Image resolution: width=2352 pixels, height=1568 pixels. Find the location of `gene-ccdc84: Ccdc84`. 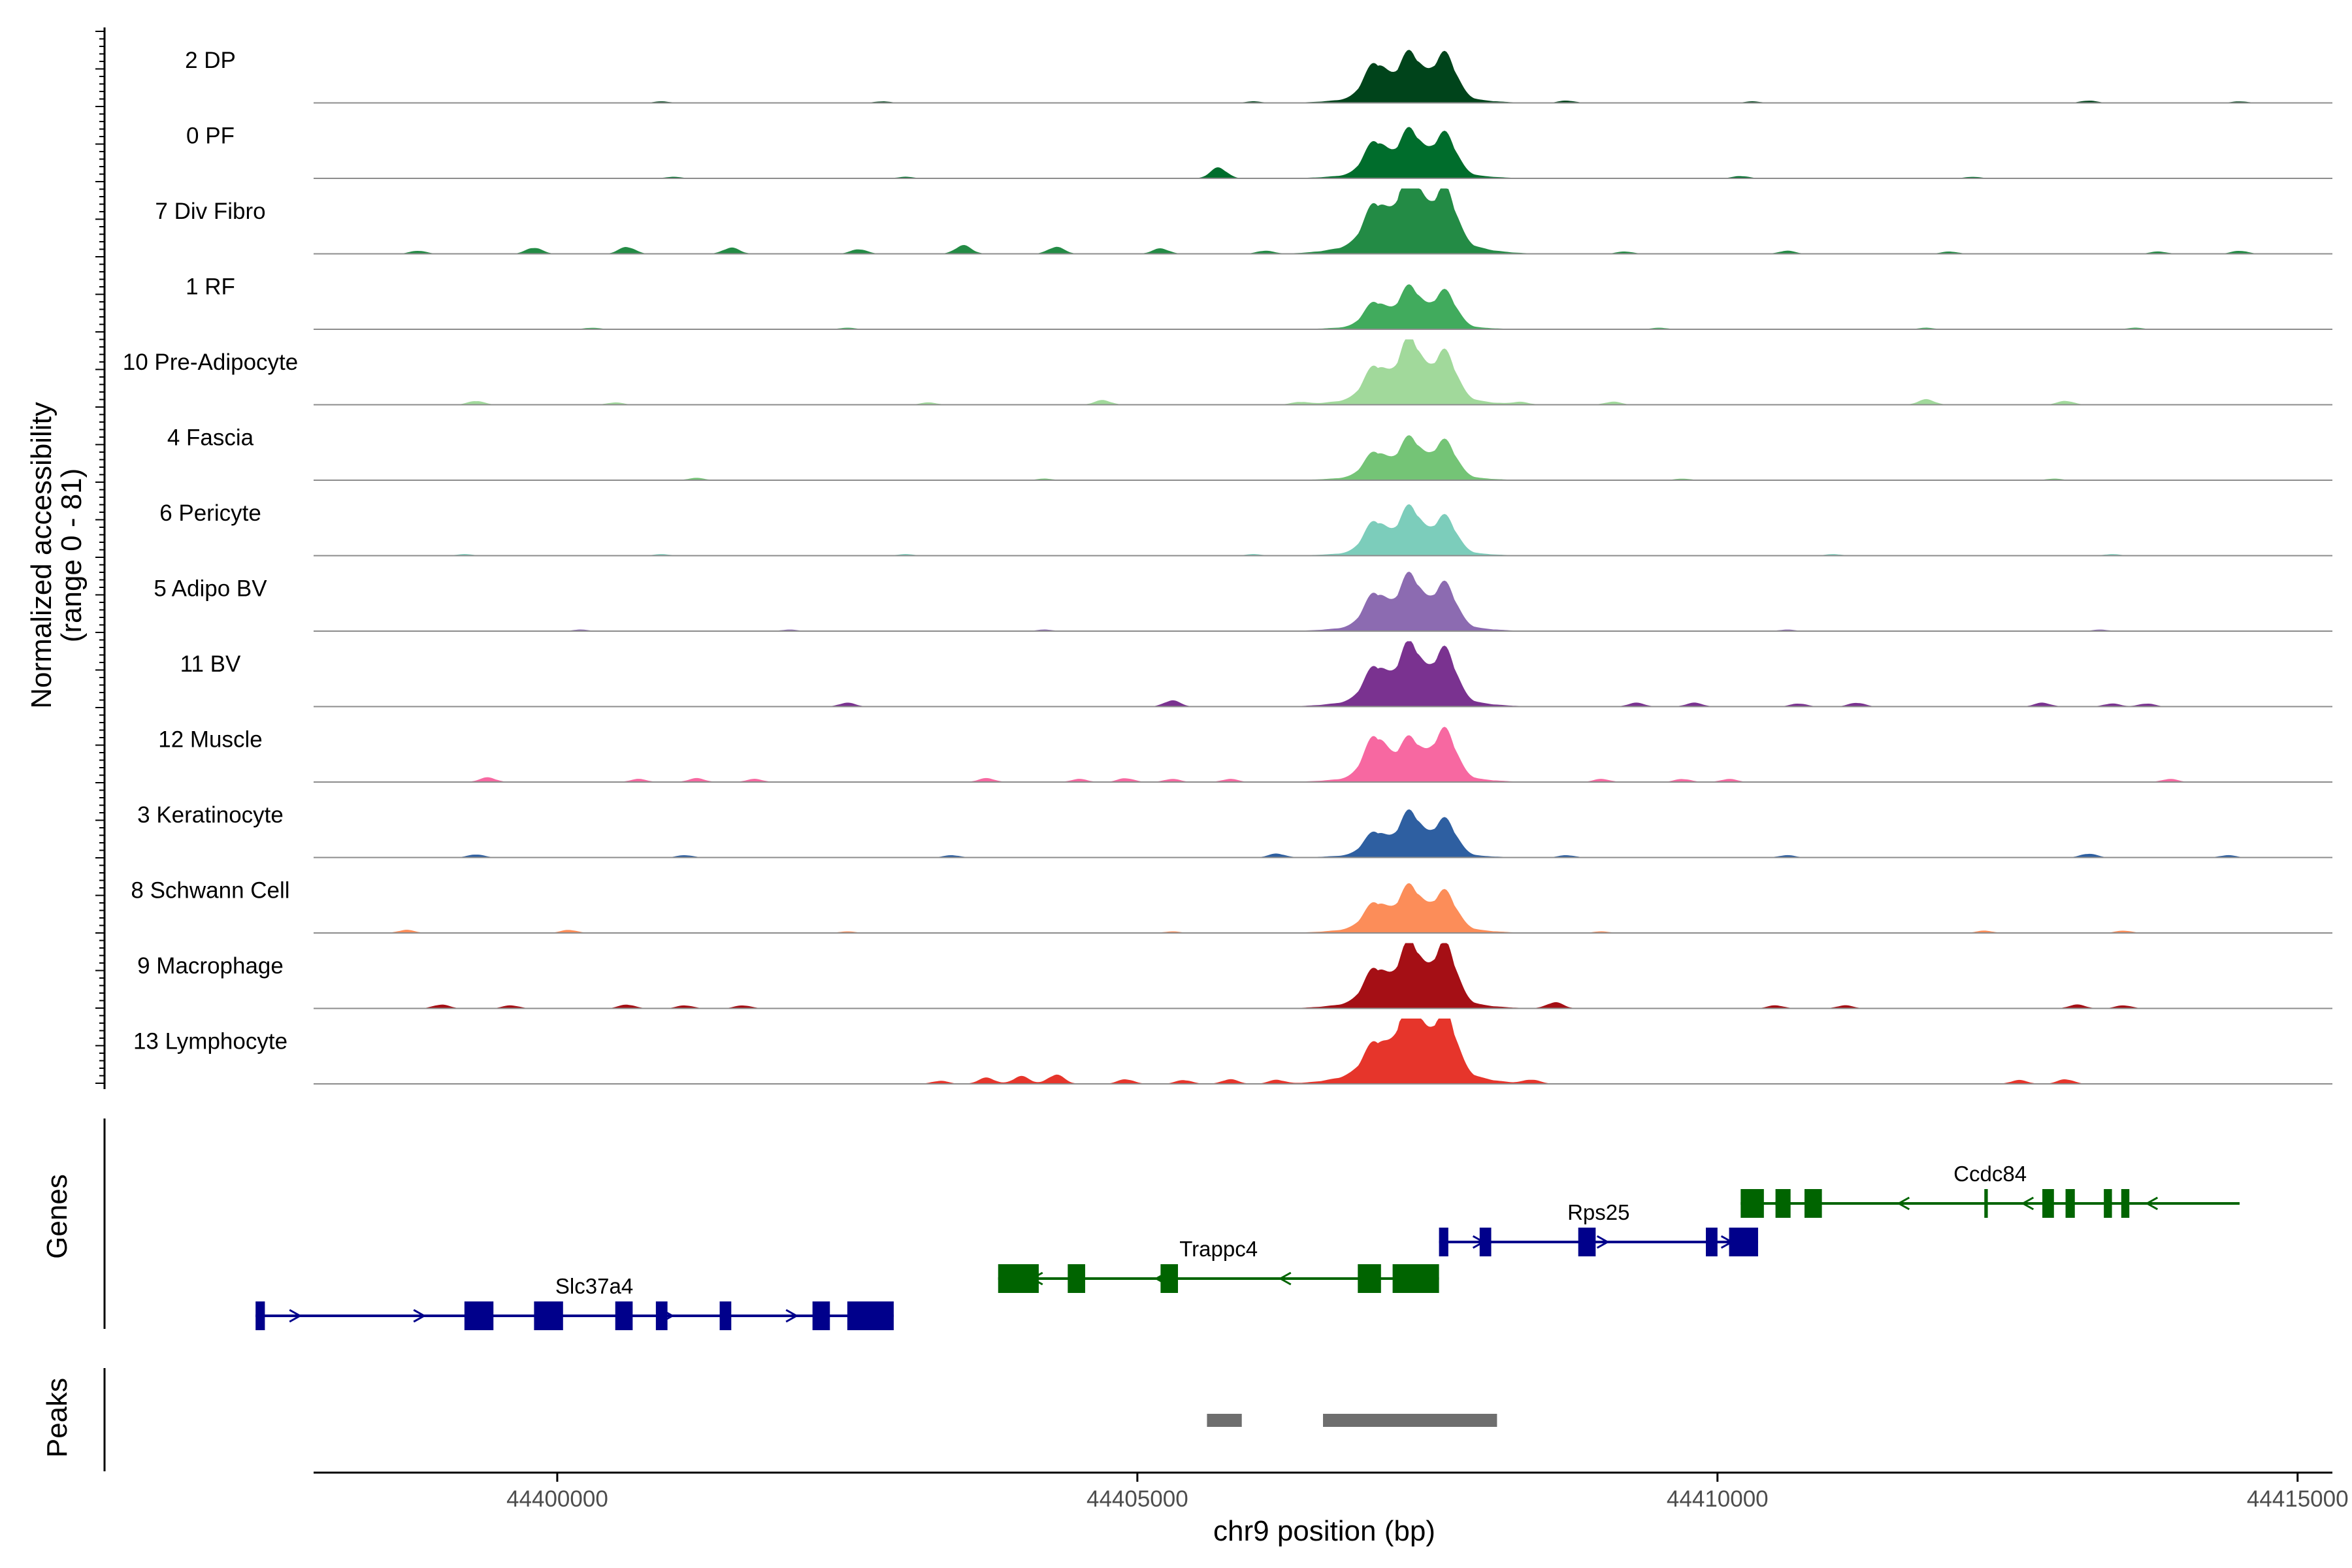

gene-ccdc84: Ccdc84 is located at coordinates (1990, 1190).